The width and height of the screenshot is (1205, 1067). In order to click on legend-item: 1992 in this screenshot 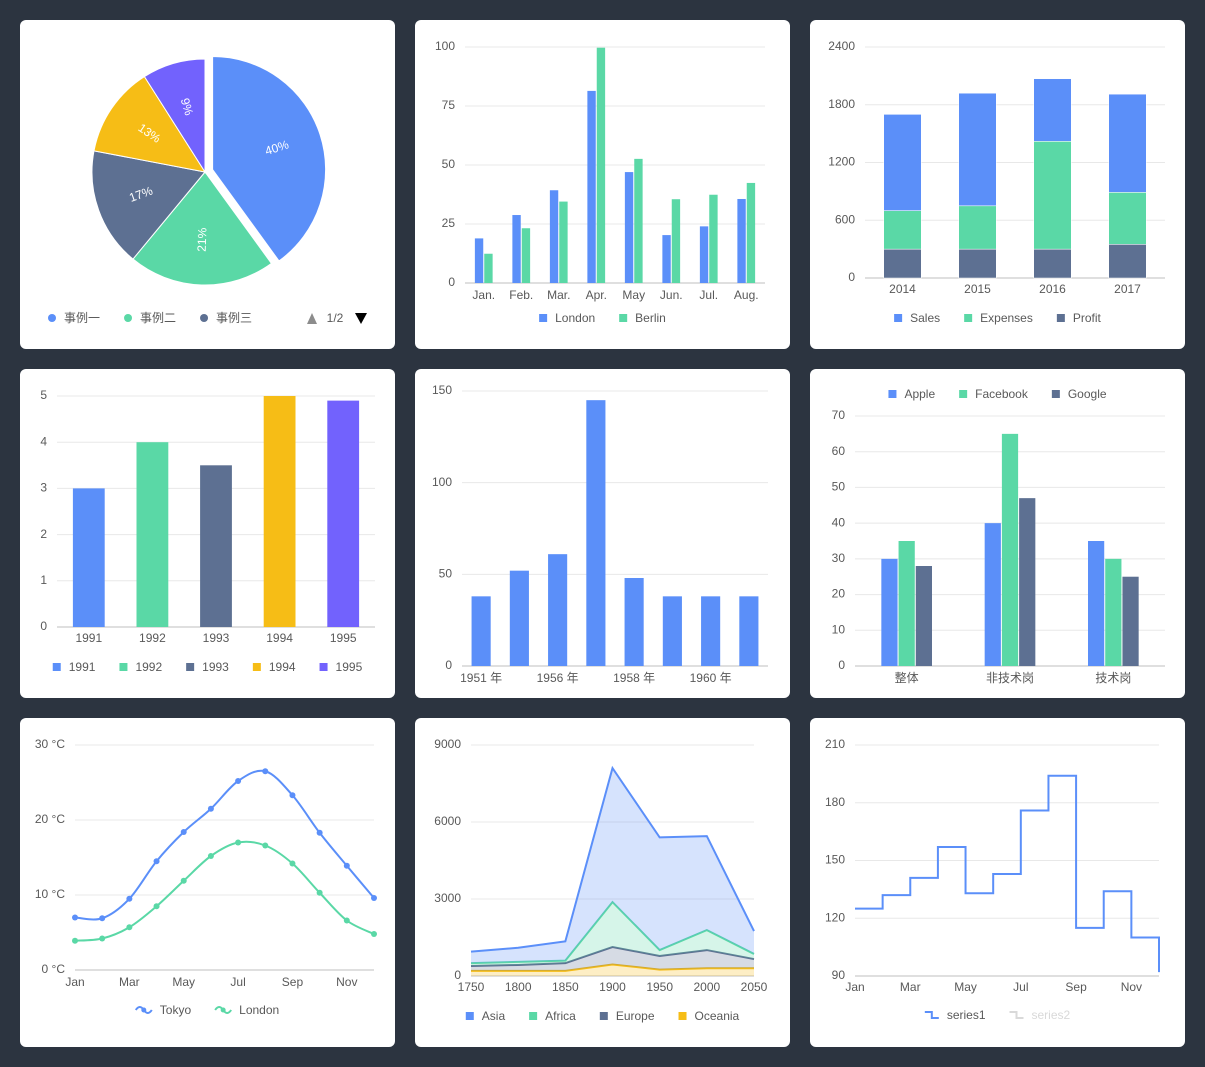, I will do `click(140, 667)`.